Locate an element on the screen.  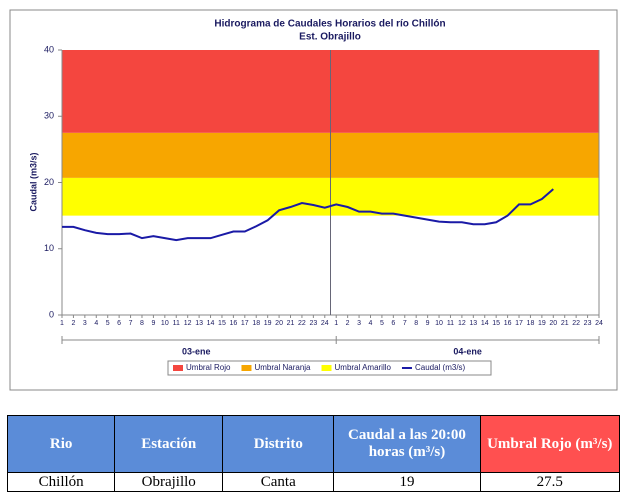
data-row: Chillón Obrajillo Canta 19 27.5 is located at coordinates (313, 482).